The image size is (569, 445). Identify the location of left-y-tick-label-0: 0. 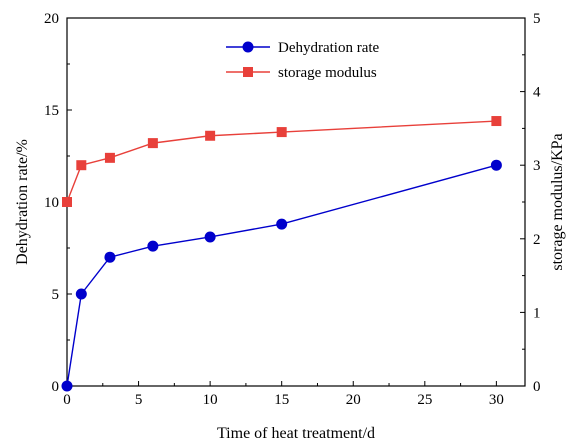
(56, 387).